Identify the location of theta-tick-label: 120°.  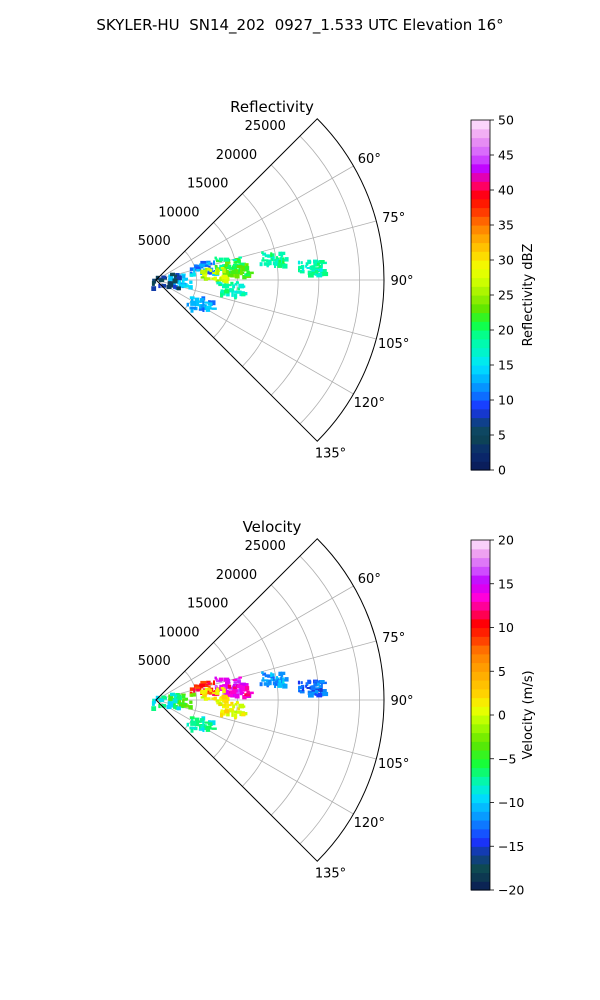
(369, 403).